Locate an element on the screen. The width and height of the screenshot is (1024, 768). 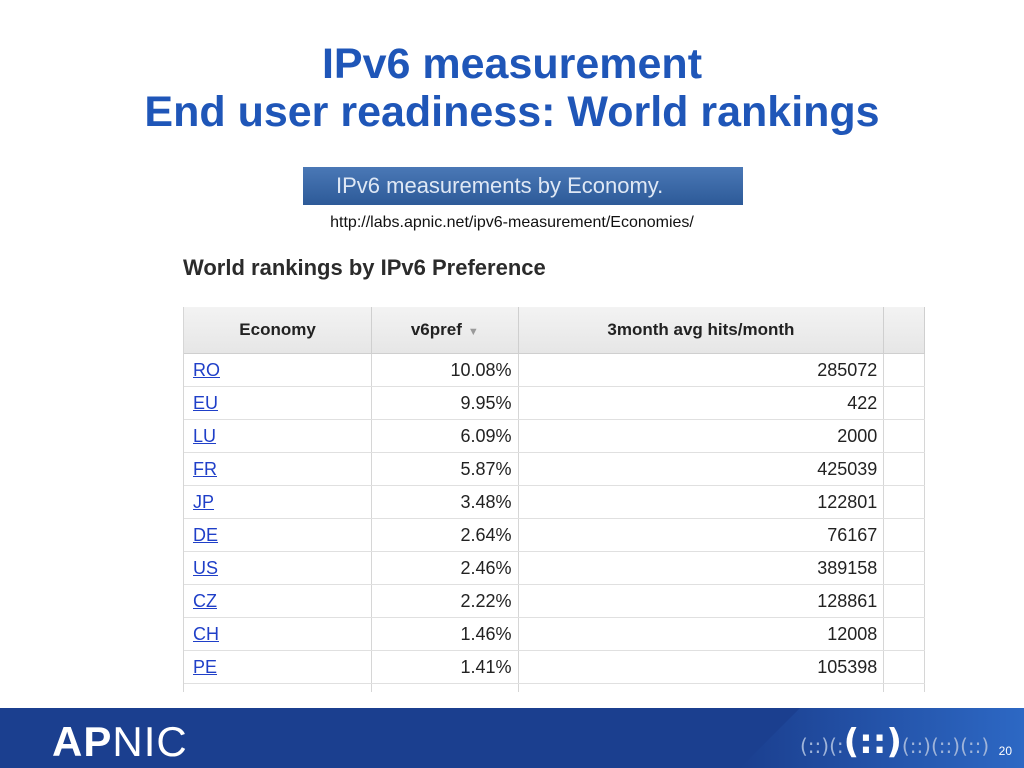
economy-cell: JP is located at coordinates (278, 502).